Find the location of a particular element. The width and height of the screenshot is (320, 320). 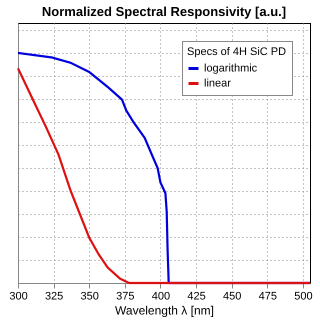

x-tick-label: 350 is located at coordinates (89, 296).